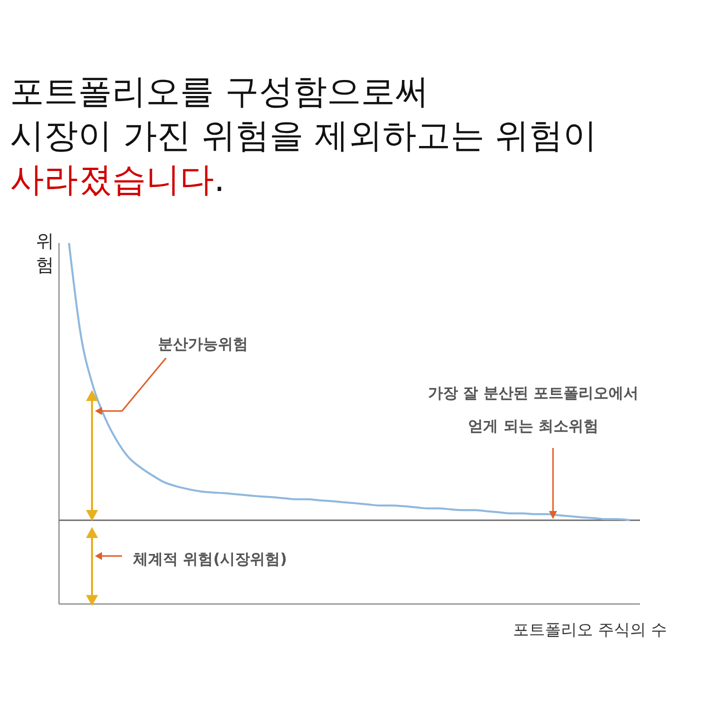  What do you see at coordinates (210, 559) in the screenshot?
I see `annotation: 체계적 위험(시장위험)` at bounding box center [210, 559].